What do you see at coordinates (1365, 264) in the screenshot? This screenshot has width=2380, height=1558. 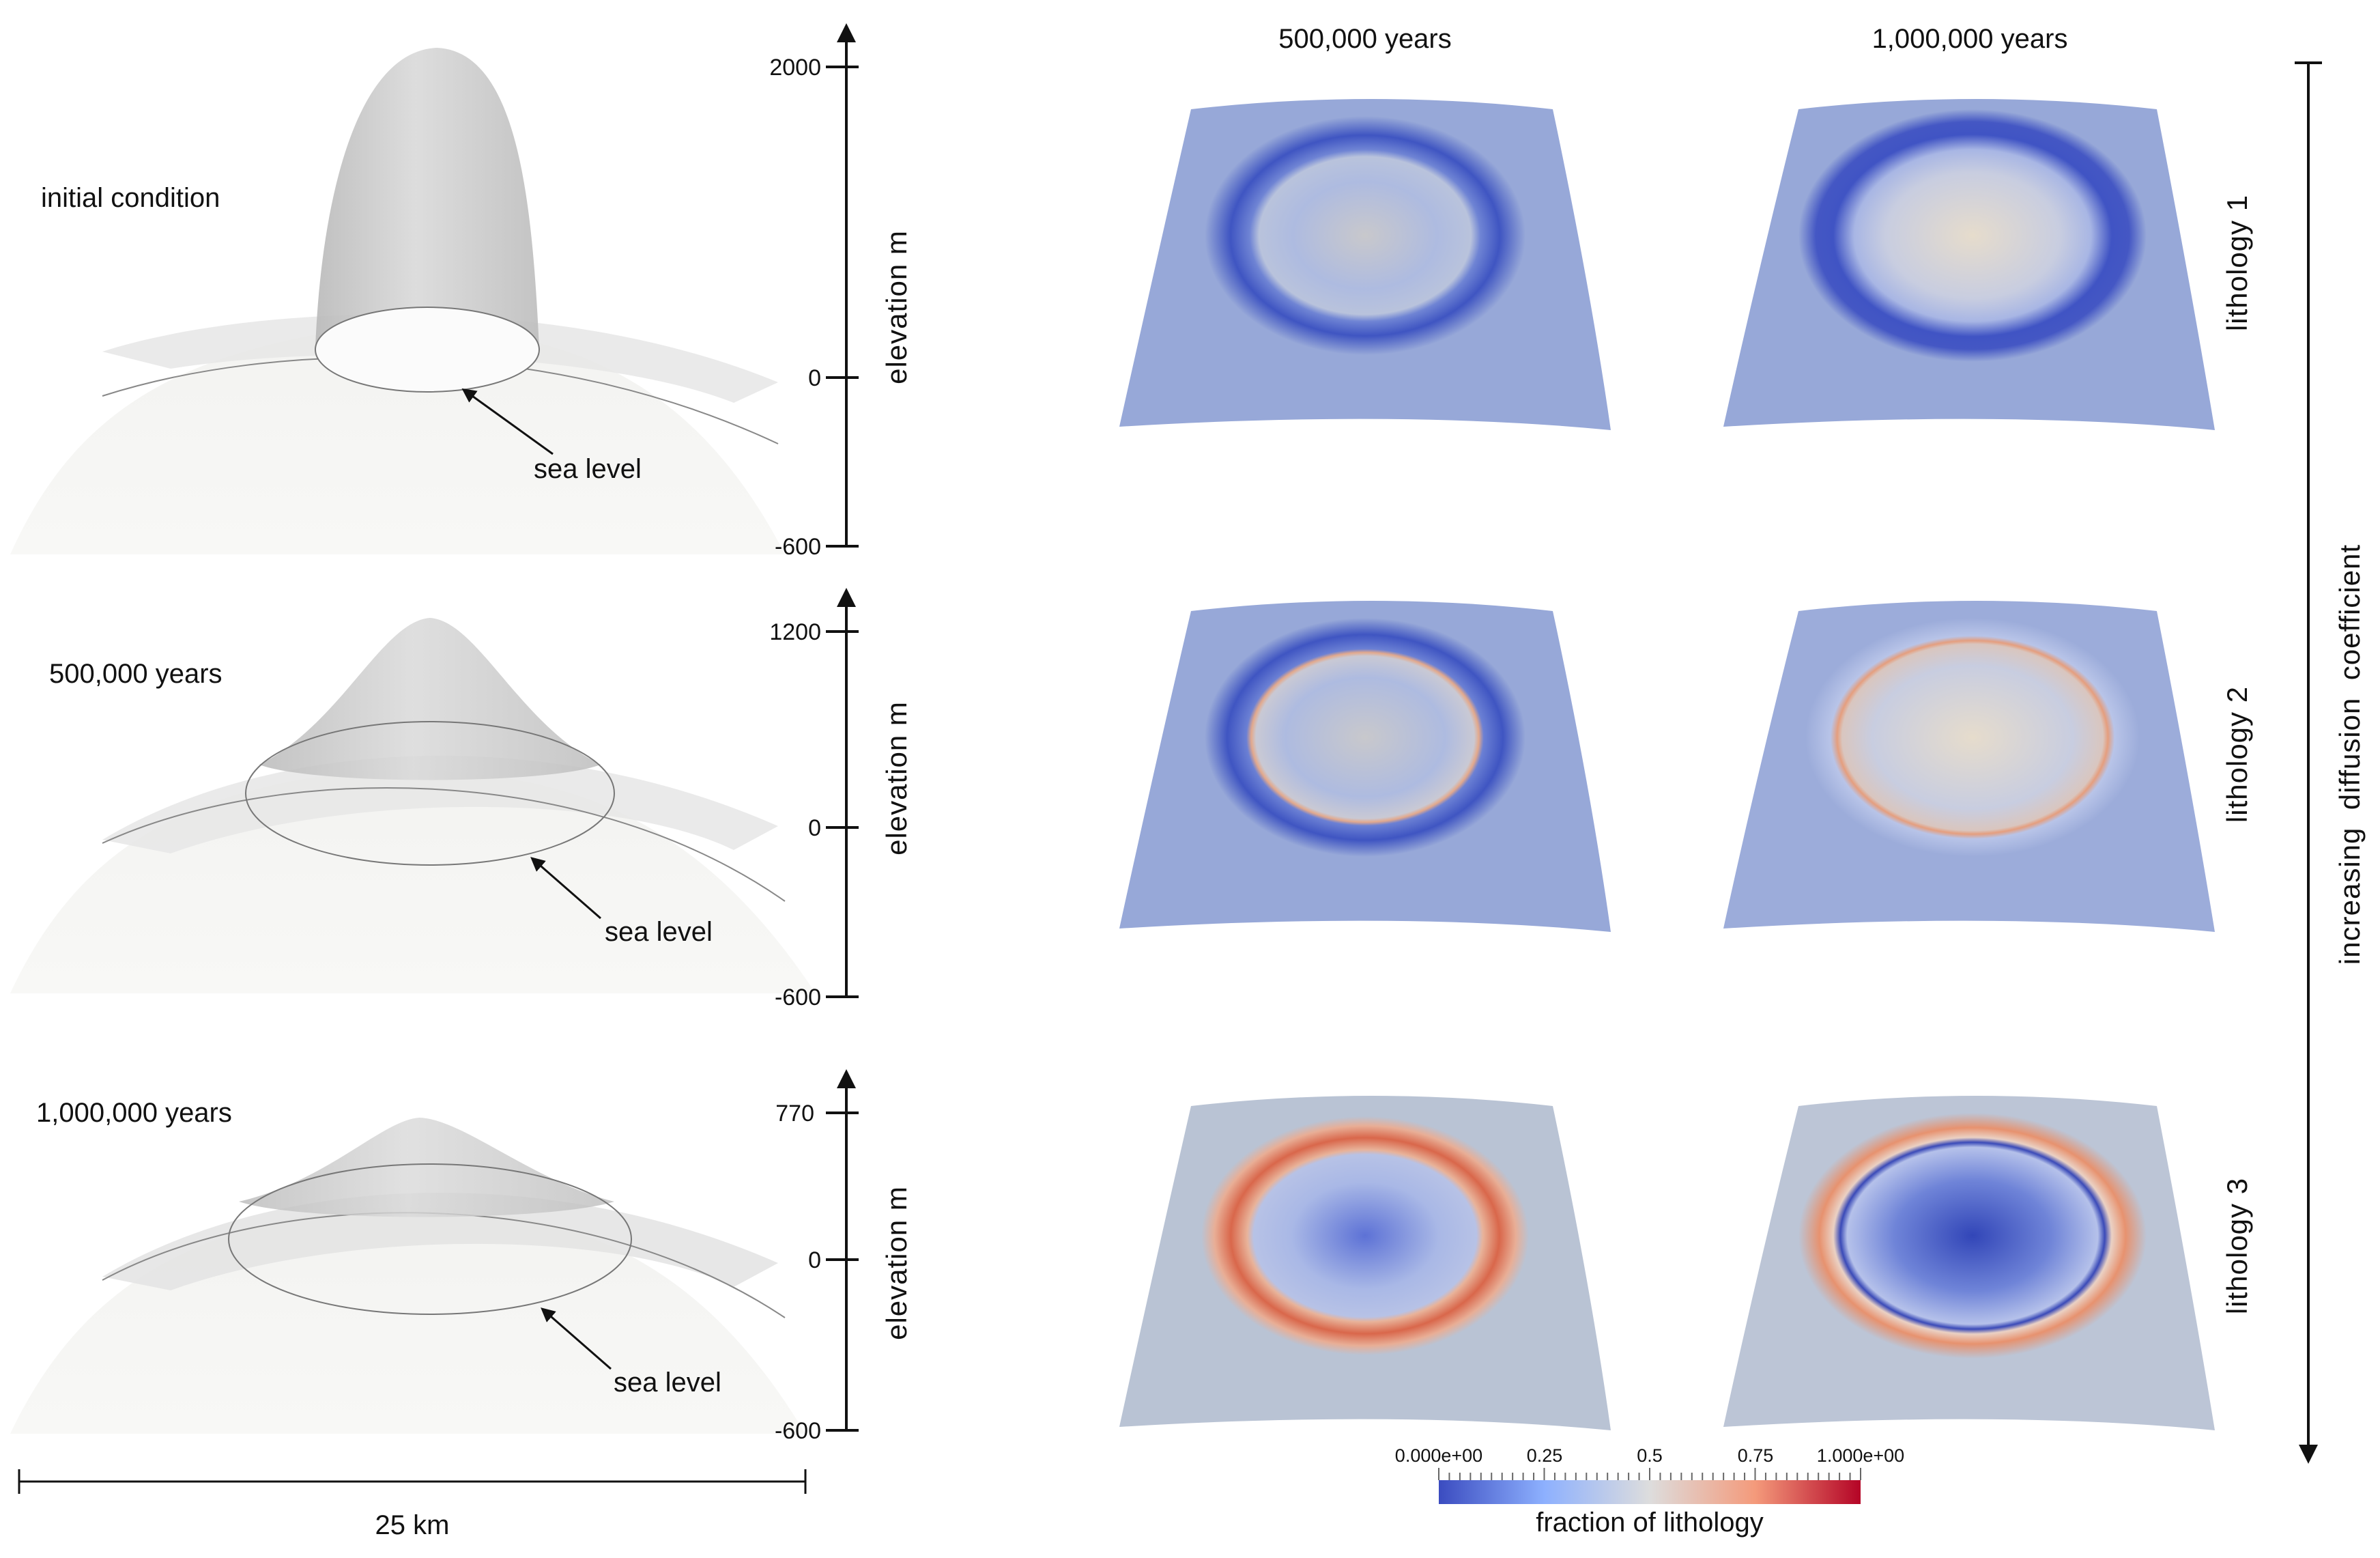 I see `surface-lithology1-500k` at bounding box center [1365, 264].